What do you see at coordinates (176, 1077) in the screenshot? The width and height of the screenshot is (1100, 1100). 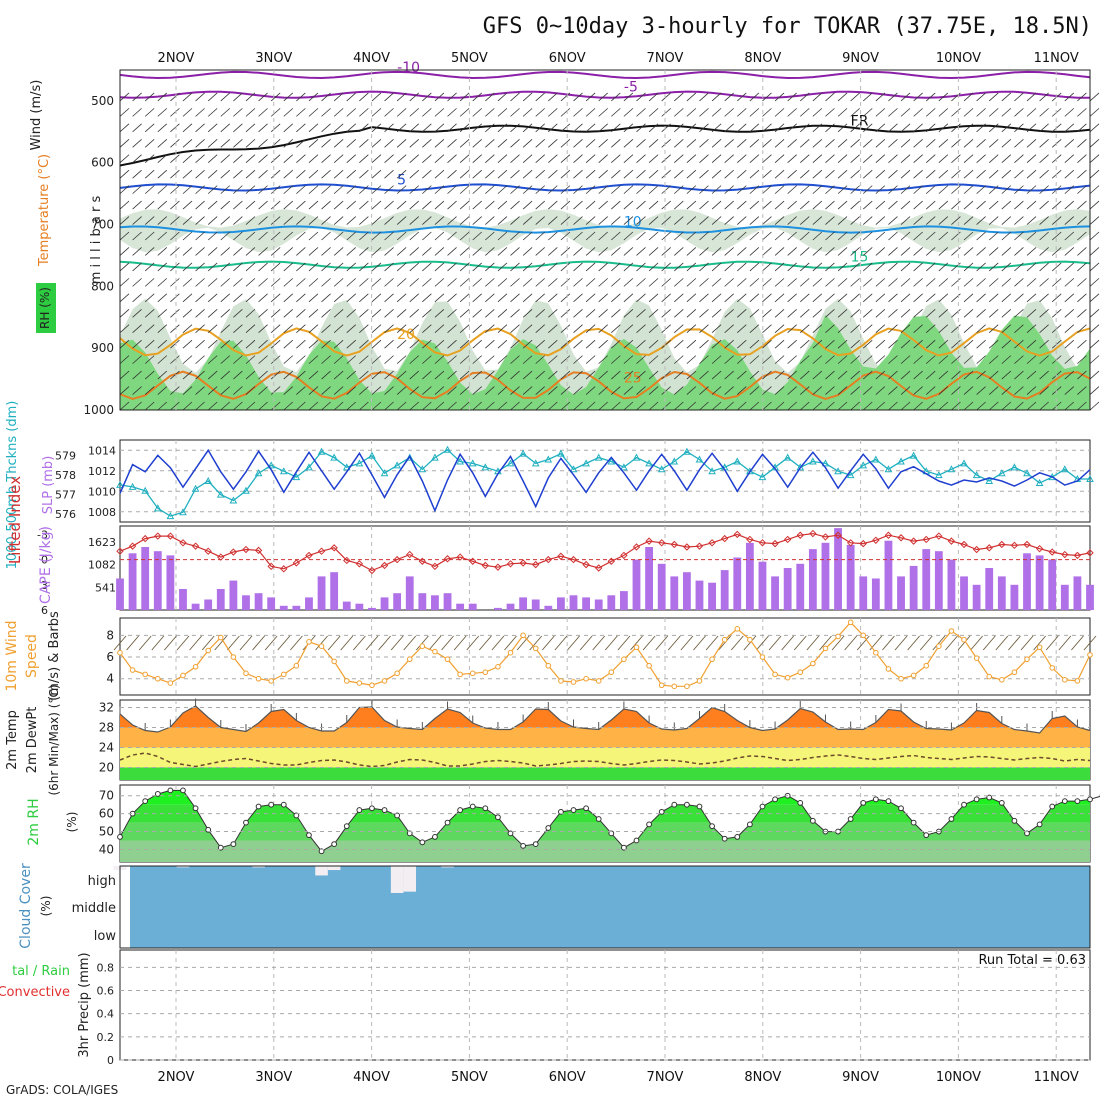 I see `bottom-date-label: 2NOV` at bounding box center [176, 1077].